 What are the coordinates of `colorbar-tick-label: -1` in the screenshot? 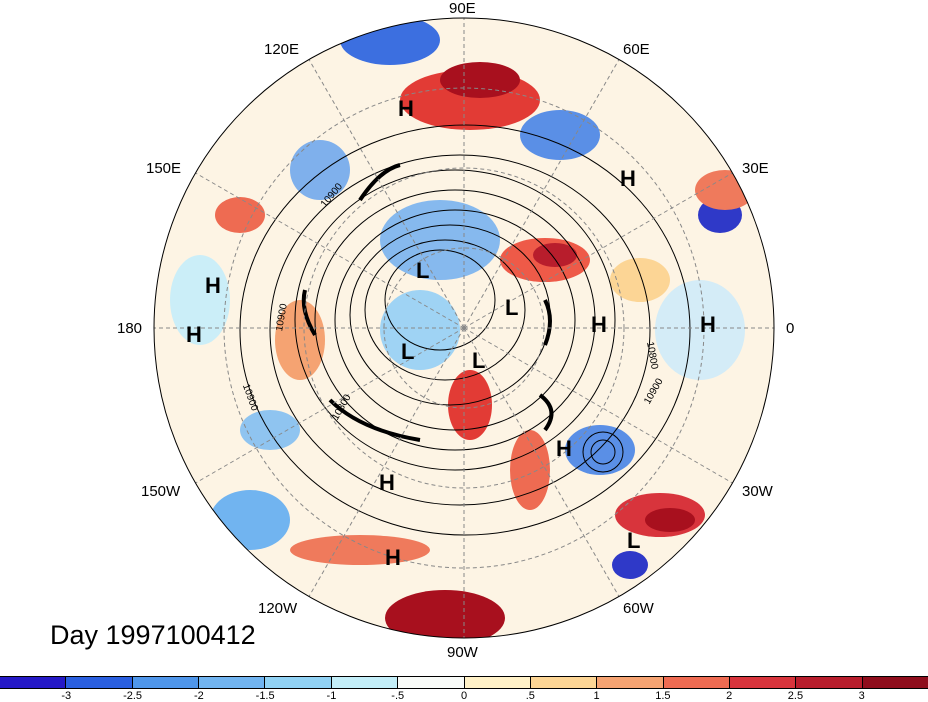 It's located at (331, 696).